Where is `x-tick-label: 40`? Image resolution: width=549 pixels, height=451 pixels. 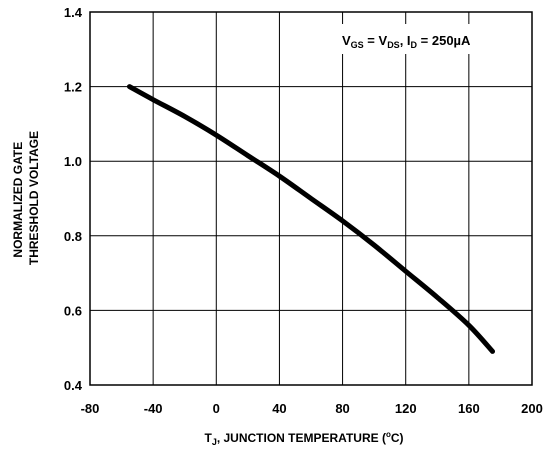 x-tick-label: 40 is located at coordinates (279, 408).